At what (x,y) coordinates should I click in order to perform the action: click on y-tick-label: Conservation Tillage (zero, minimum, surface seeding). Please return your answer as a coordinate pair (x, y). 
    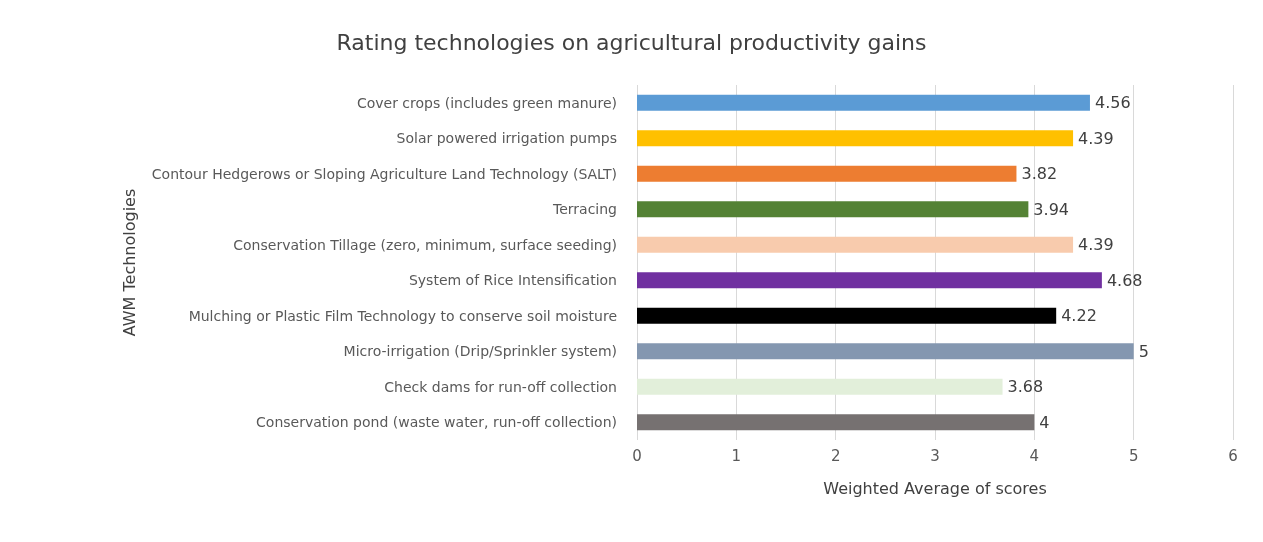
    Looking at the image, I should click on (425, 244).